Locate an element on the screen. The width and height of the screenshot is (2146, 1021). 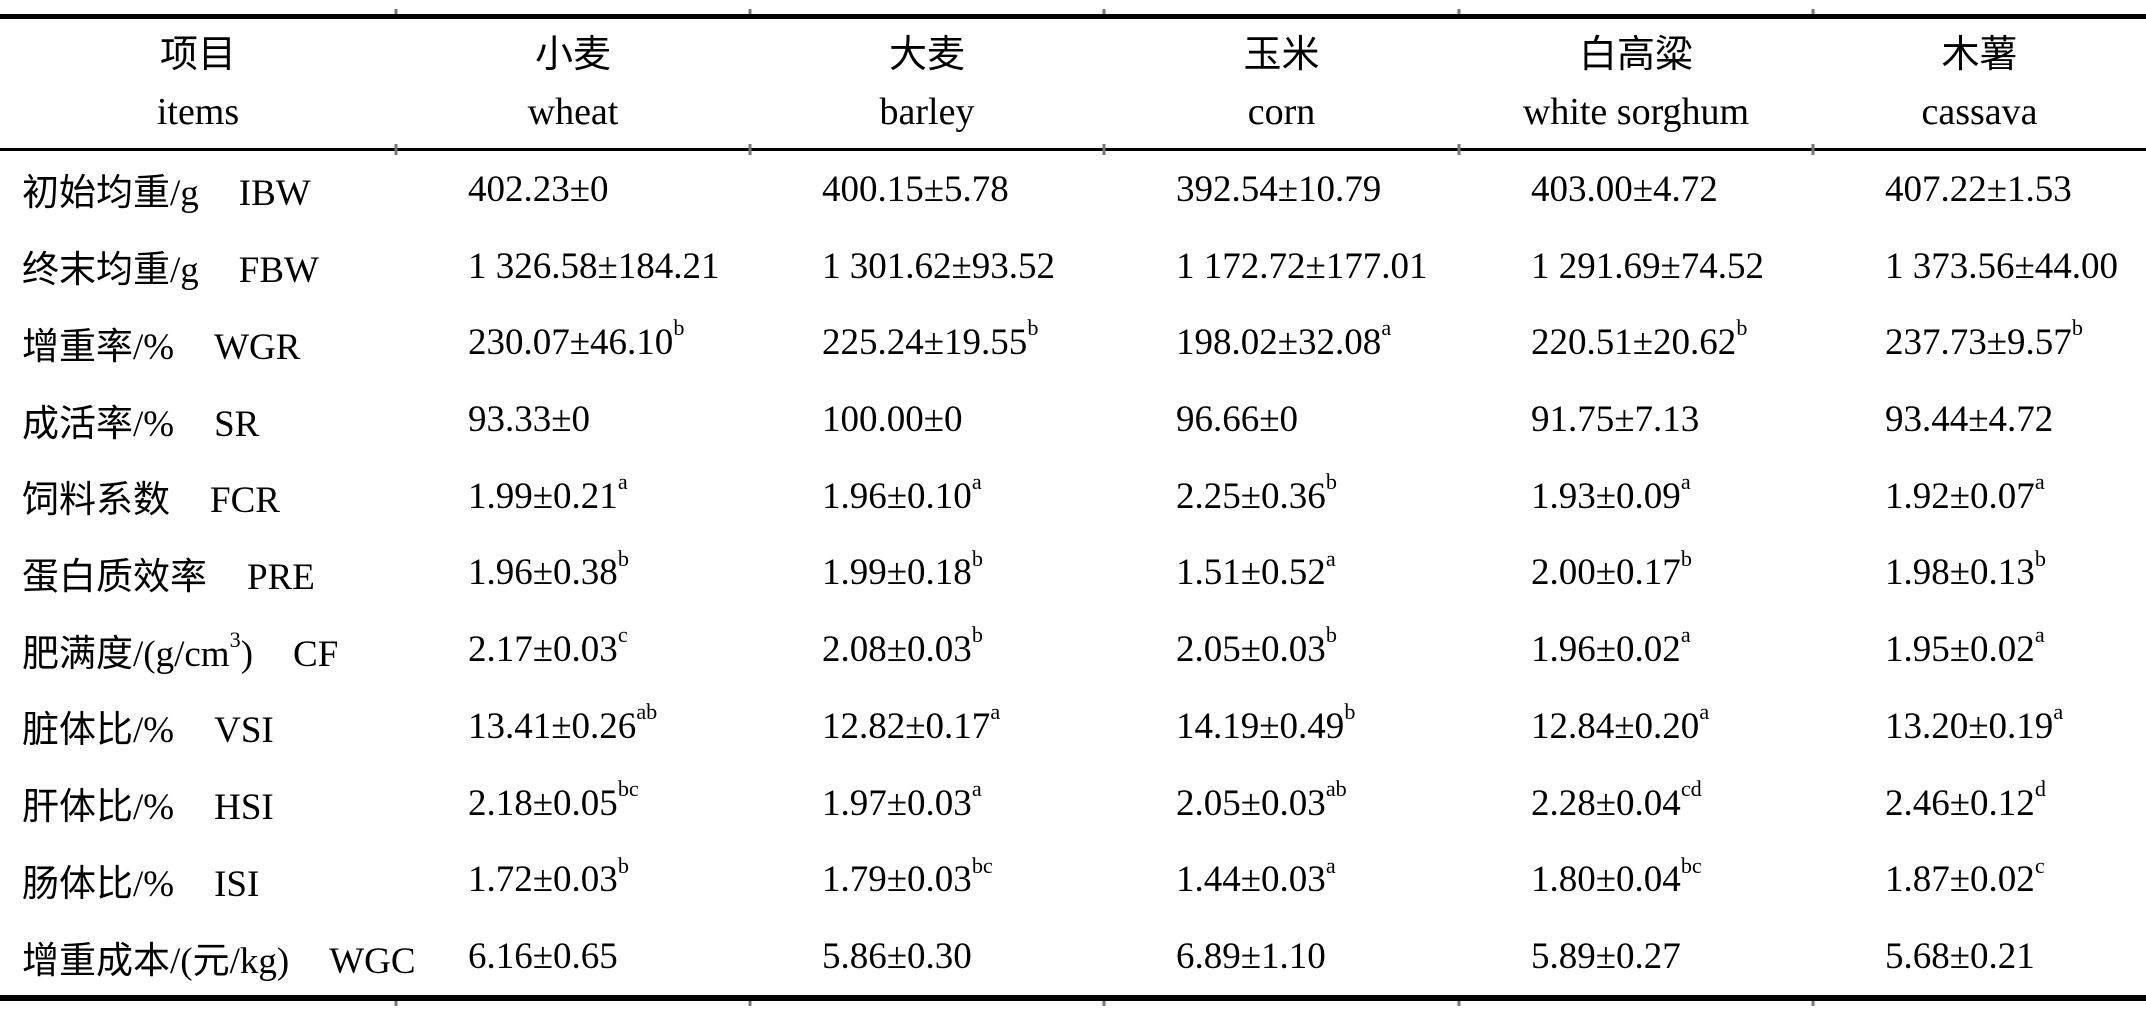
significance-superscript: cd is located at coordinates (1691, 788).